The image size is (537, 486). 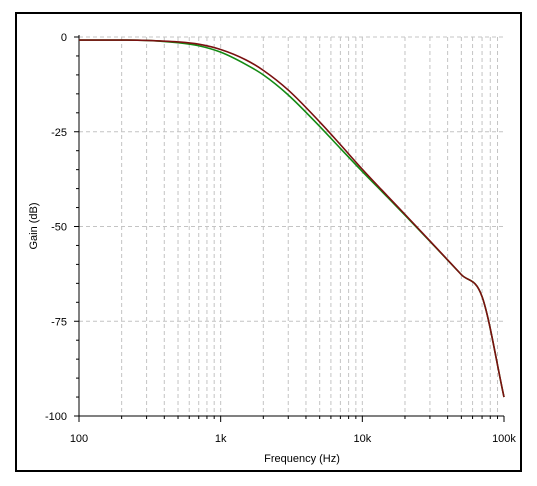 I want to click on y-tick-label: -25, so click(x=59, y=133).